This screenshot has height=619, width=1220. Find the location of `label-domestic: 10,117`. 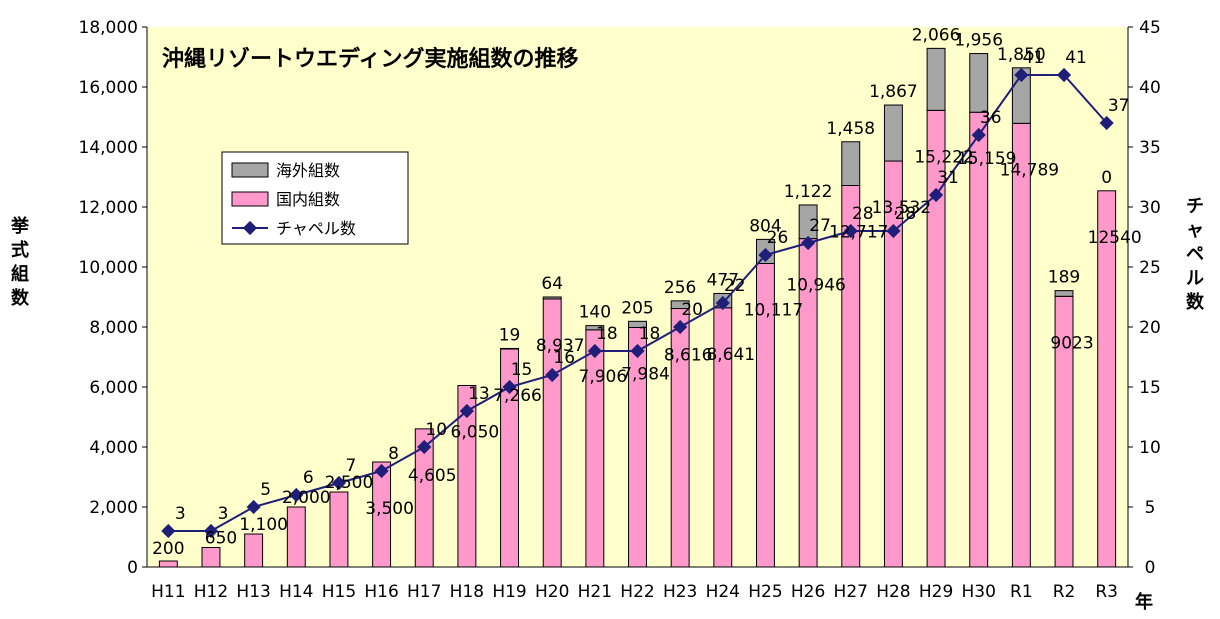

label-domestic: 10,117 is located at coordinates (773, 310).